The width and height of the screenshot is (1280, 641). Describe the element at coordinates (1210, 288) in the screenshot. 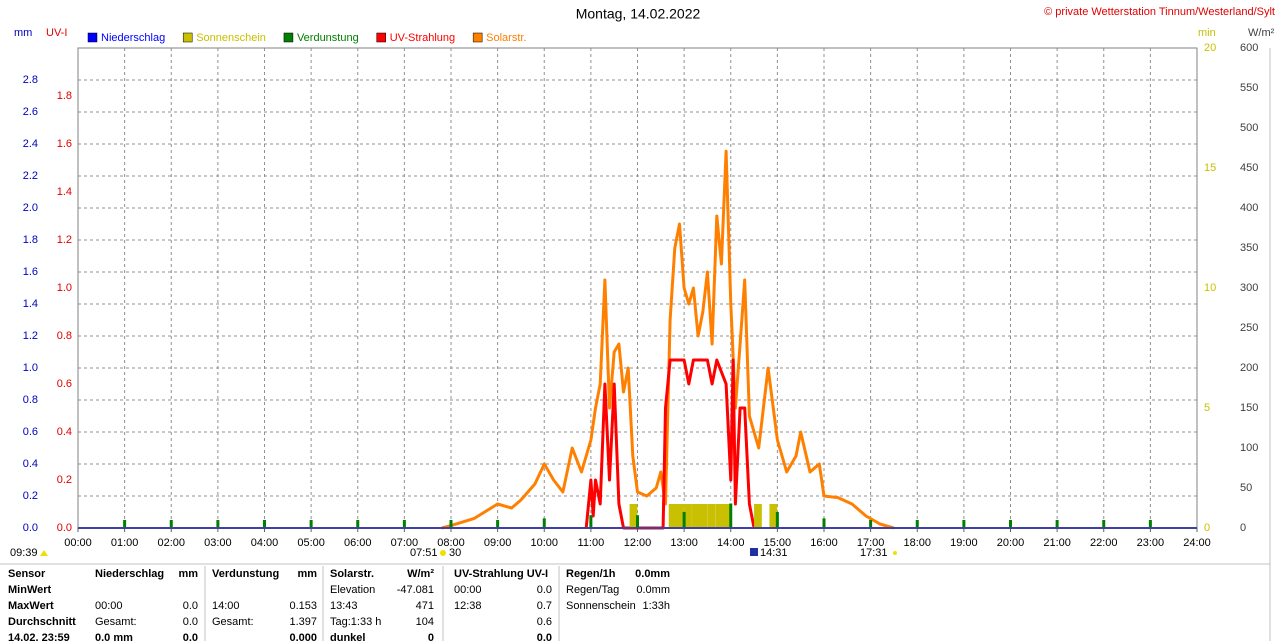

I see `y3-tick-label: 10` at that location.